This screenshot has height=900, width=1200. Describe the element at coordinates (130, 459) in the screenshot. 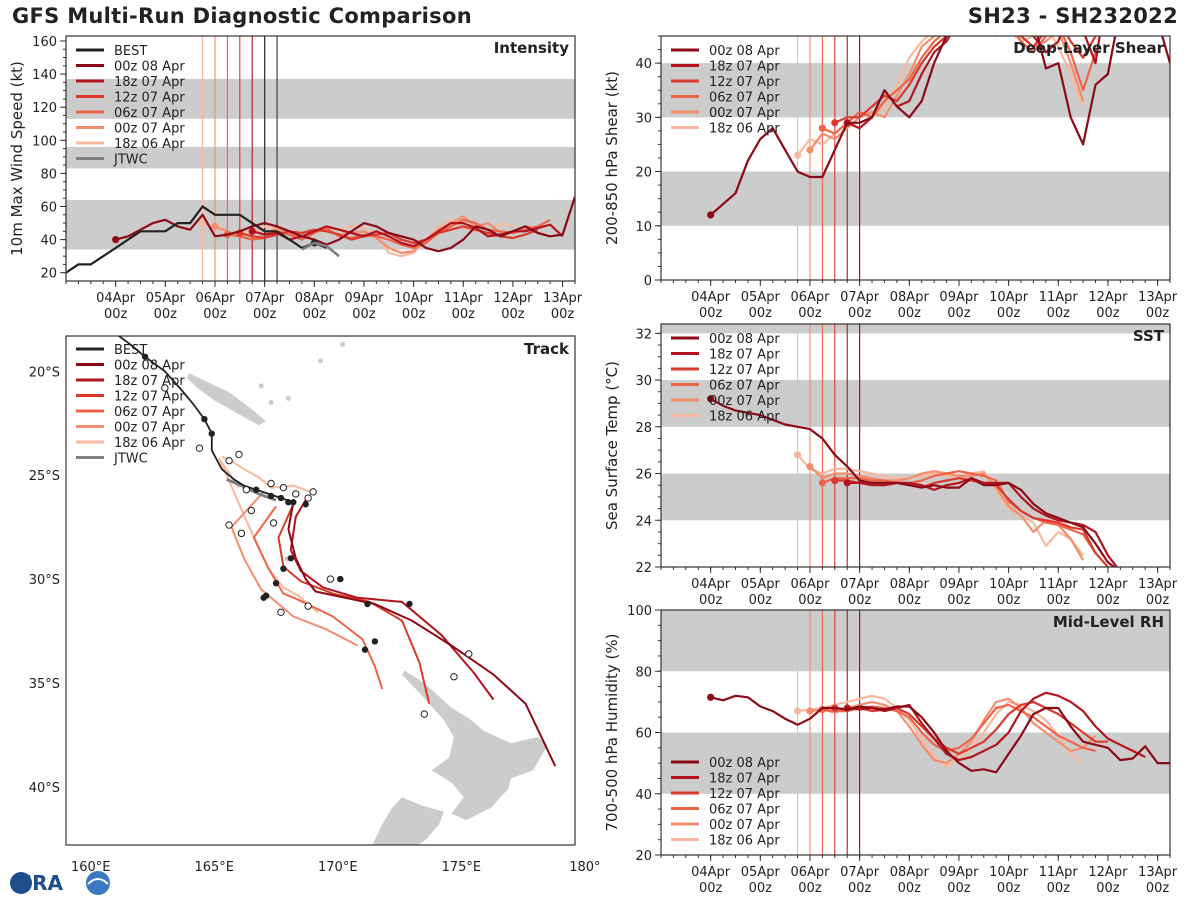

I see `legend-label: JTWC` at that location.